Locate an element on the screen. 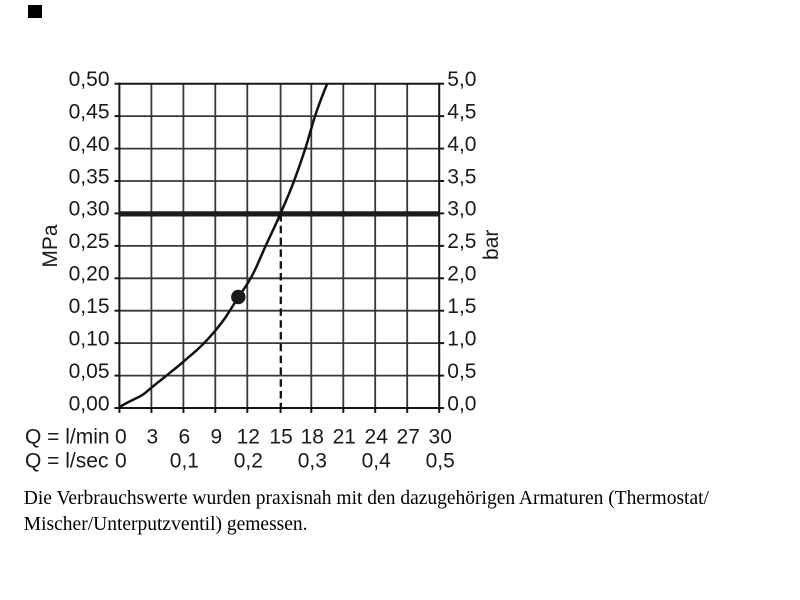 The image size is (800, 600). svg-text: 6 is located at coordinates (185, 436).